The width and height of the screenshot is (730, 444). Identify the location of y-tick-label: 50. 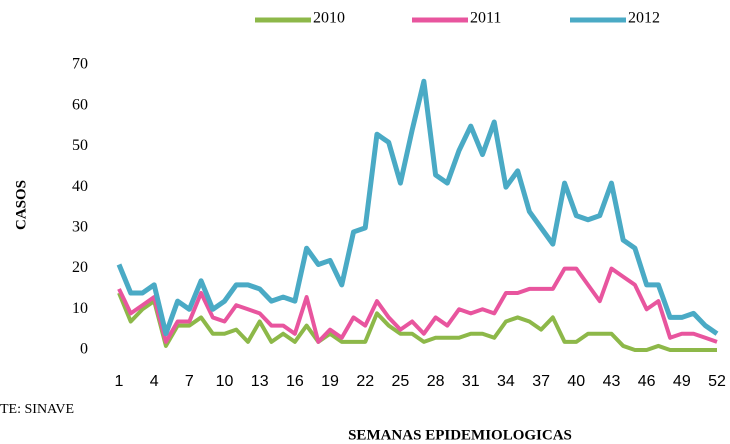
(80, 145).